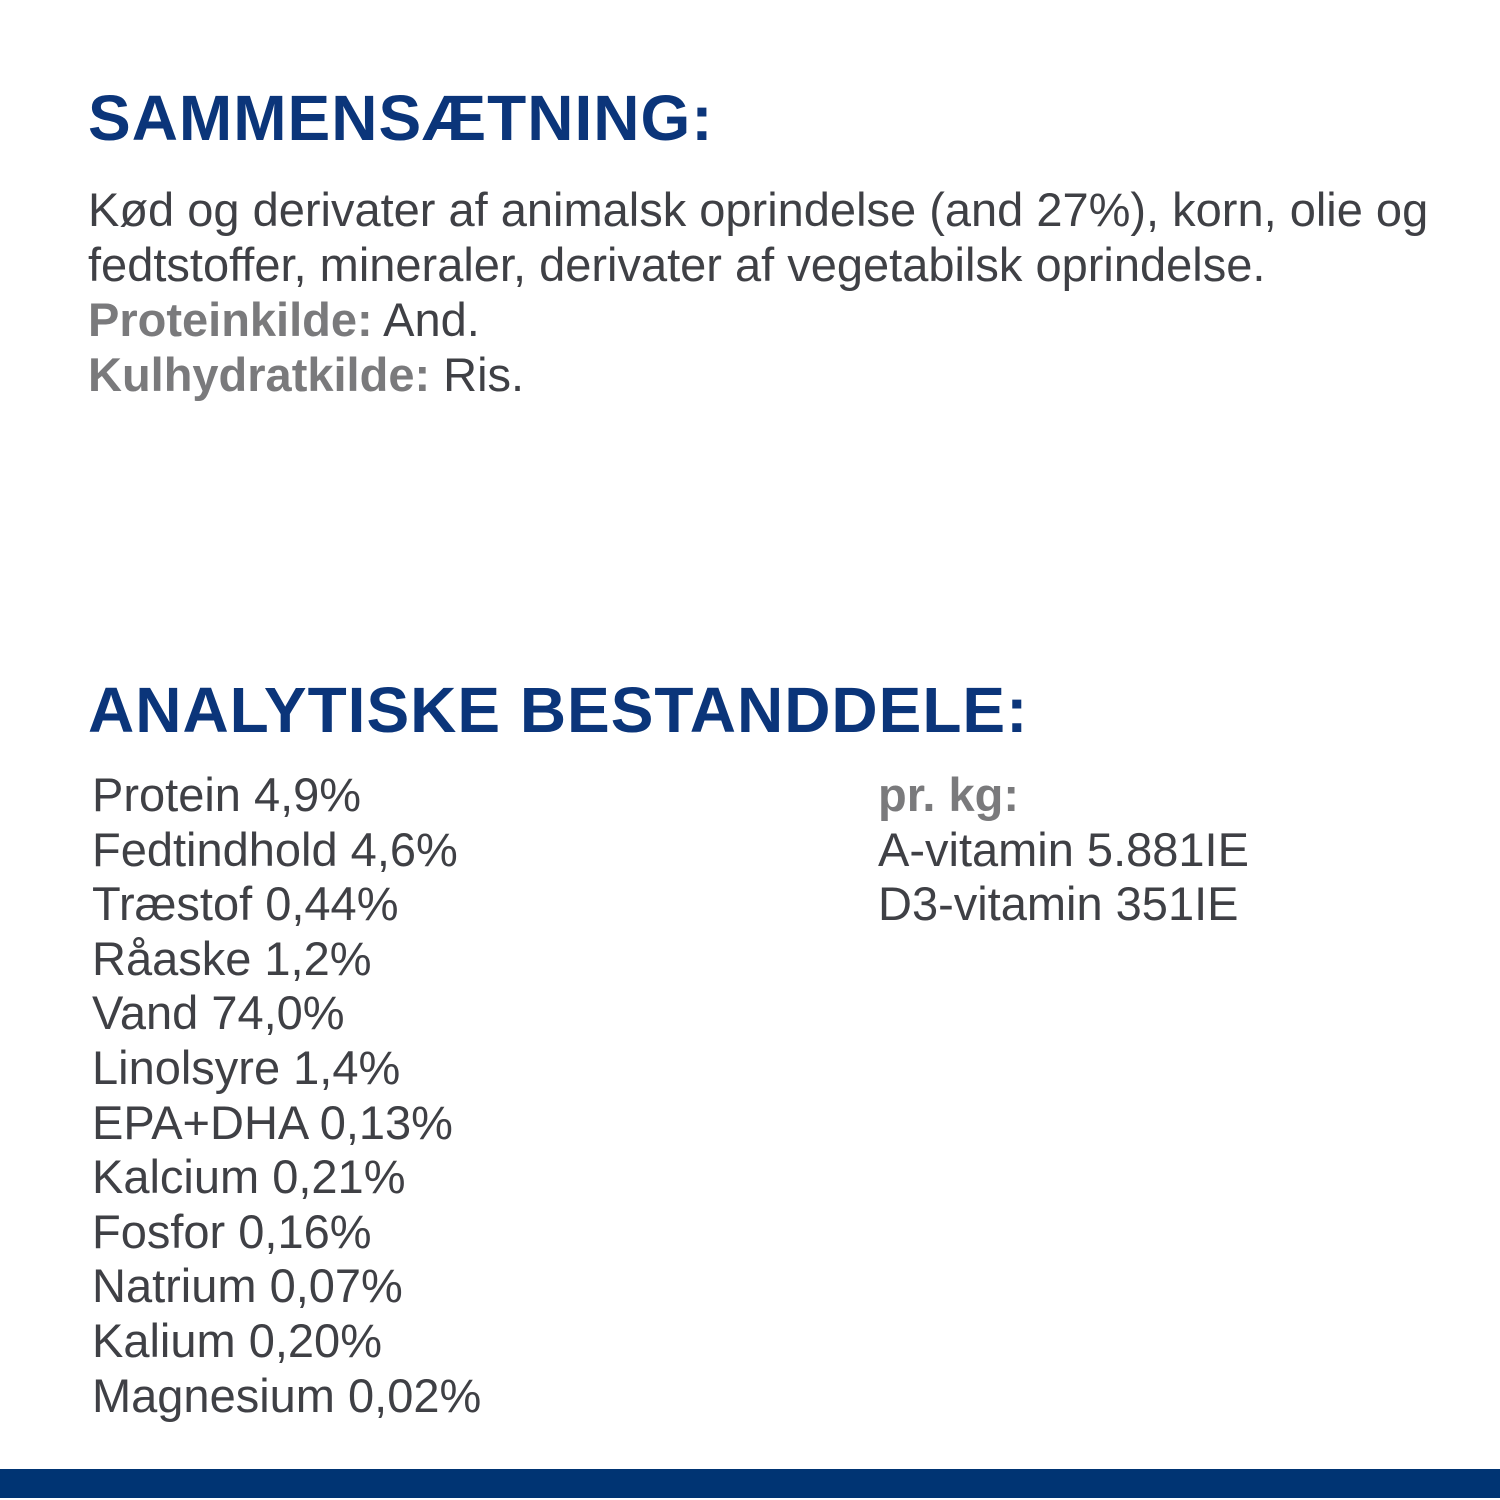  Describe the element at coordinates (768, 319) in the screenshot. I see `protein-source-line: Proteinkilde: And.` at that location.